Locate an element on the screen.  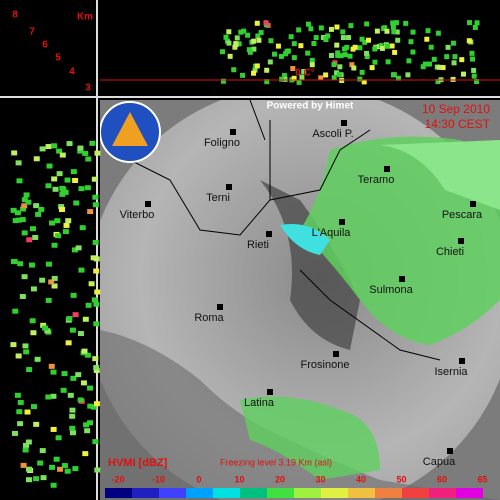
border is located at coordinates (200, 168).